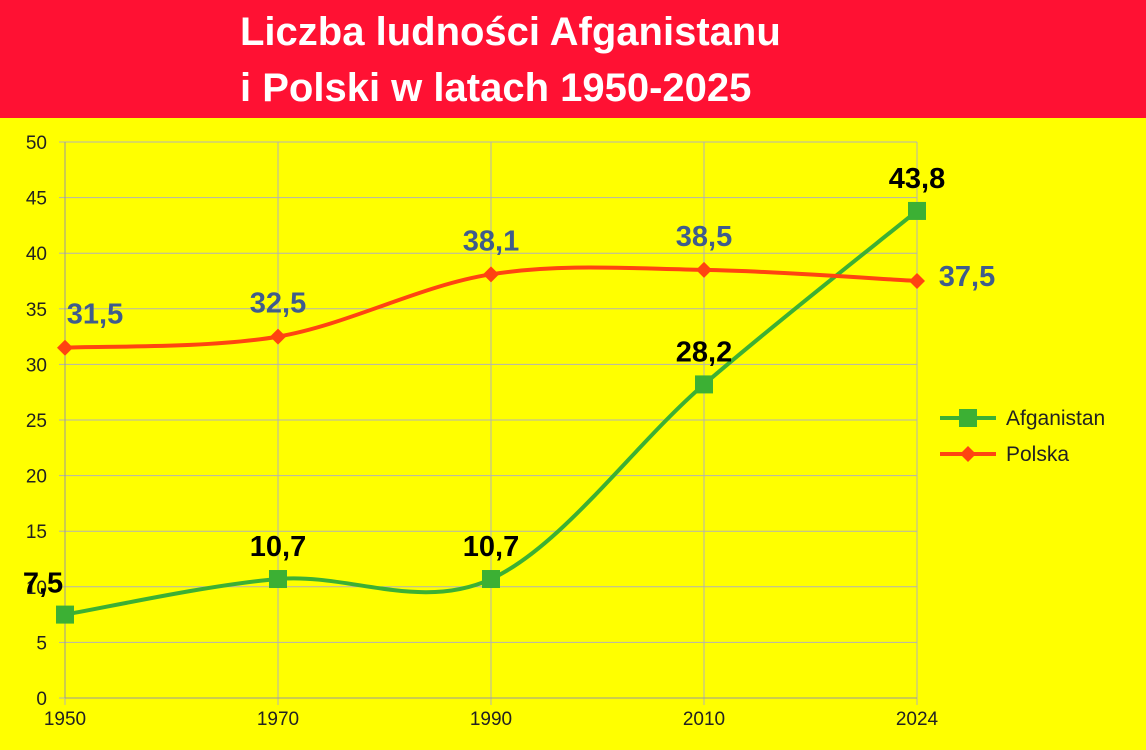  I want to click on data-label-afganistan: 7,5, so click(43, 584).